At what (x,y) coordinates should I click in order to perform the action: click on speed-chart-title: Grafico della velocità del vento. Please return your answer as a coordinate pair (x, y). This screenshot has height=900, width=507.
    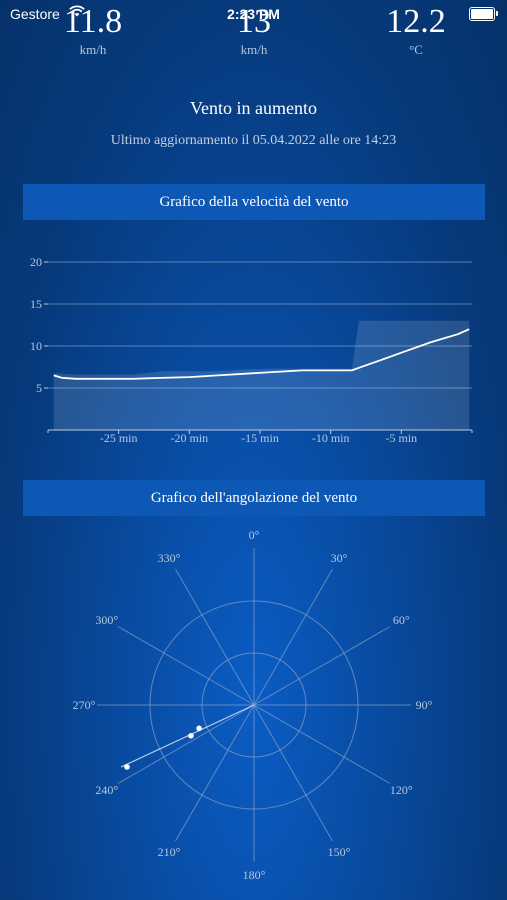
    Looking at the image, I should click on (254, 201).